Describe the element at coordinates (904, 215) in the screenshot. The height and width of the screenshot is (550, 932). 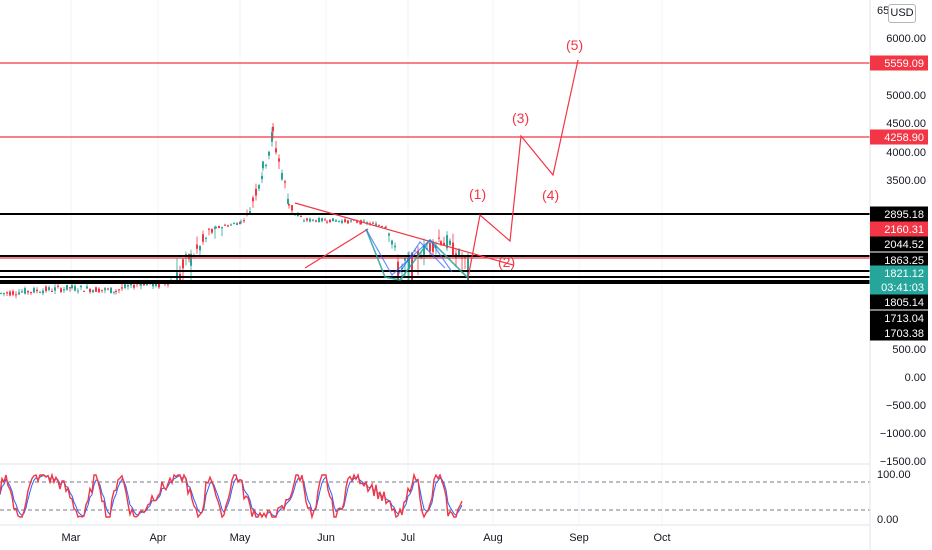
I see `svg-text: 2895.18` at that location.